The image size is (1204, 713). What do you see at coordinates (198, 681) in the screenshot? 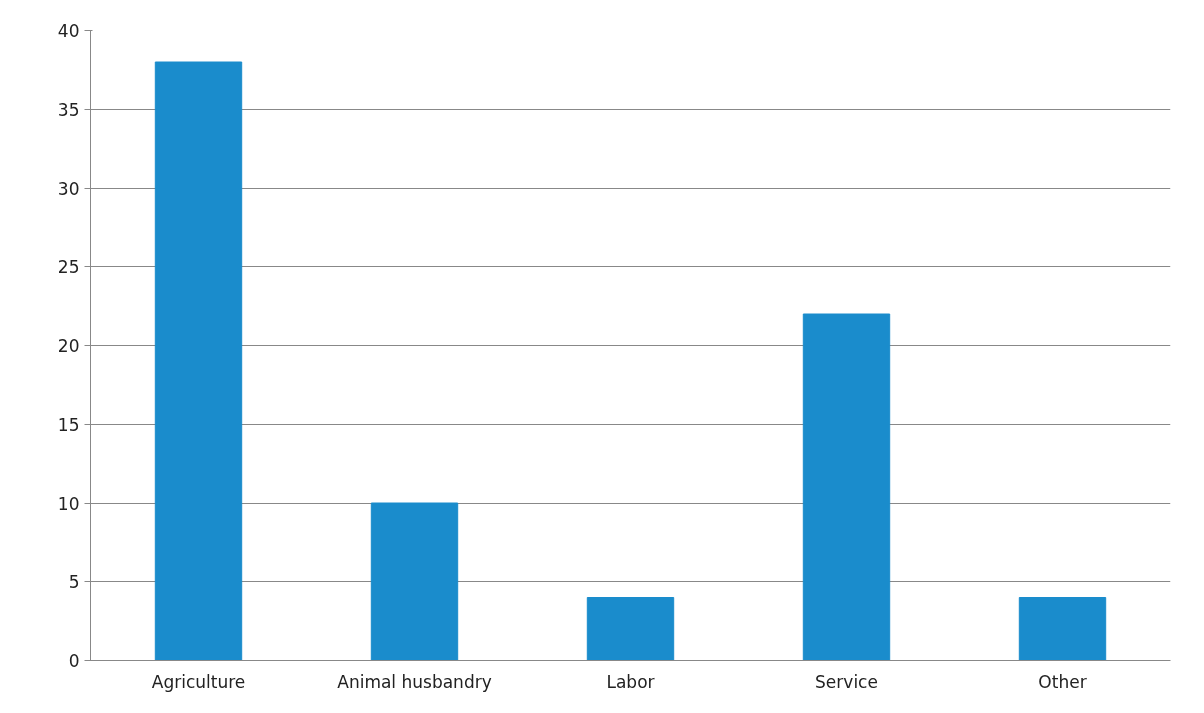
I see `x-tick-label: Agriculture` at bounding box center [198, 681].